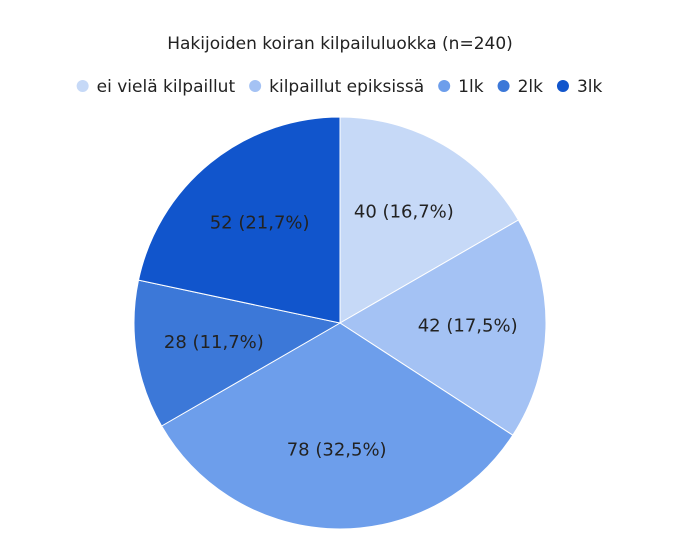 This screenshot has height=557, width=679. I want to click on legend-label: ei vielä kilpaillut, so click(166, 87).